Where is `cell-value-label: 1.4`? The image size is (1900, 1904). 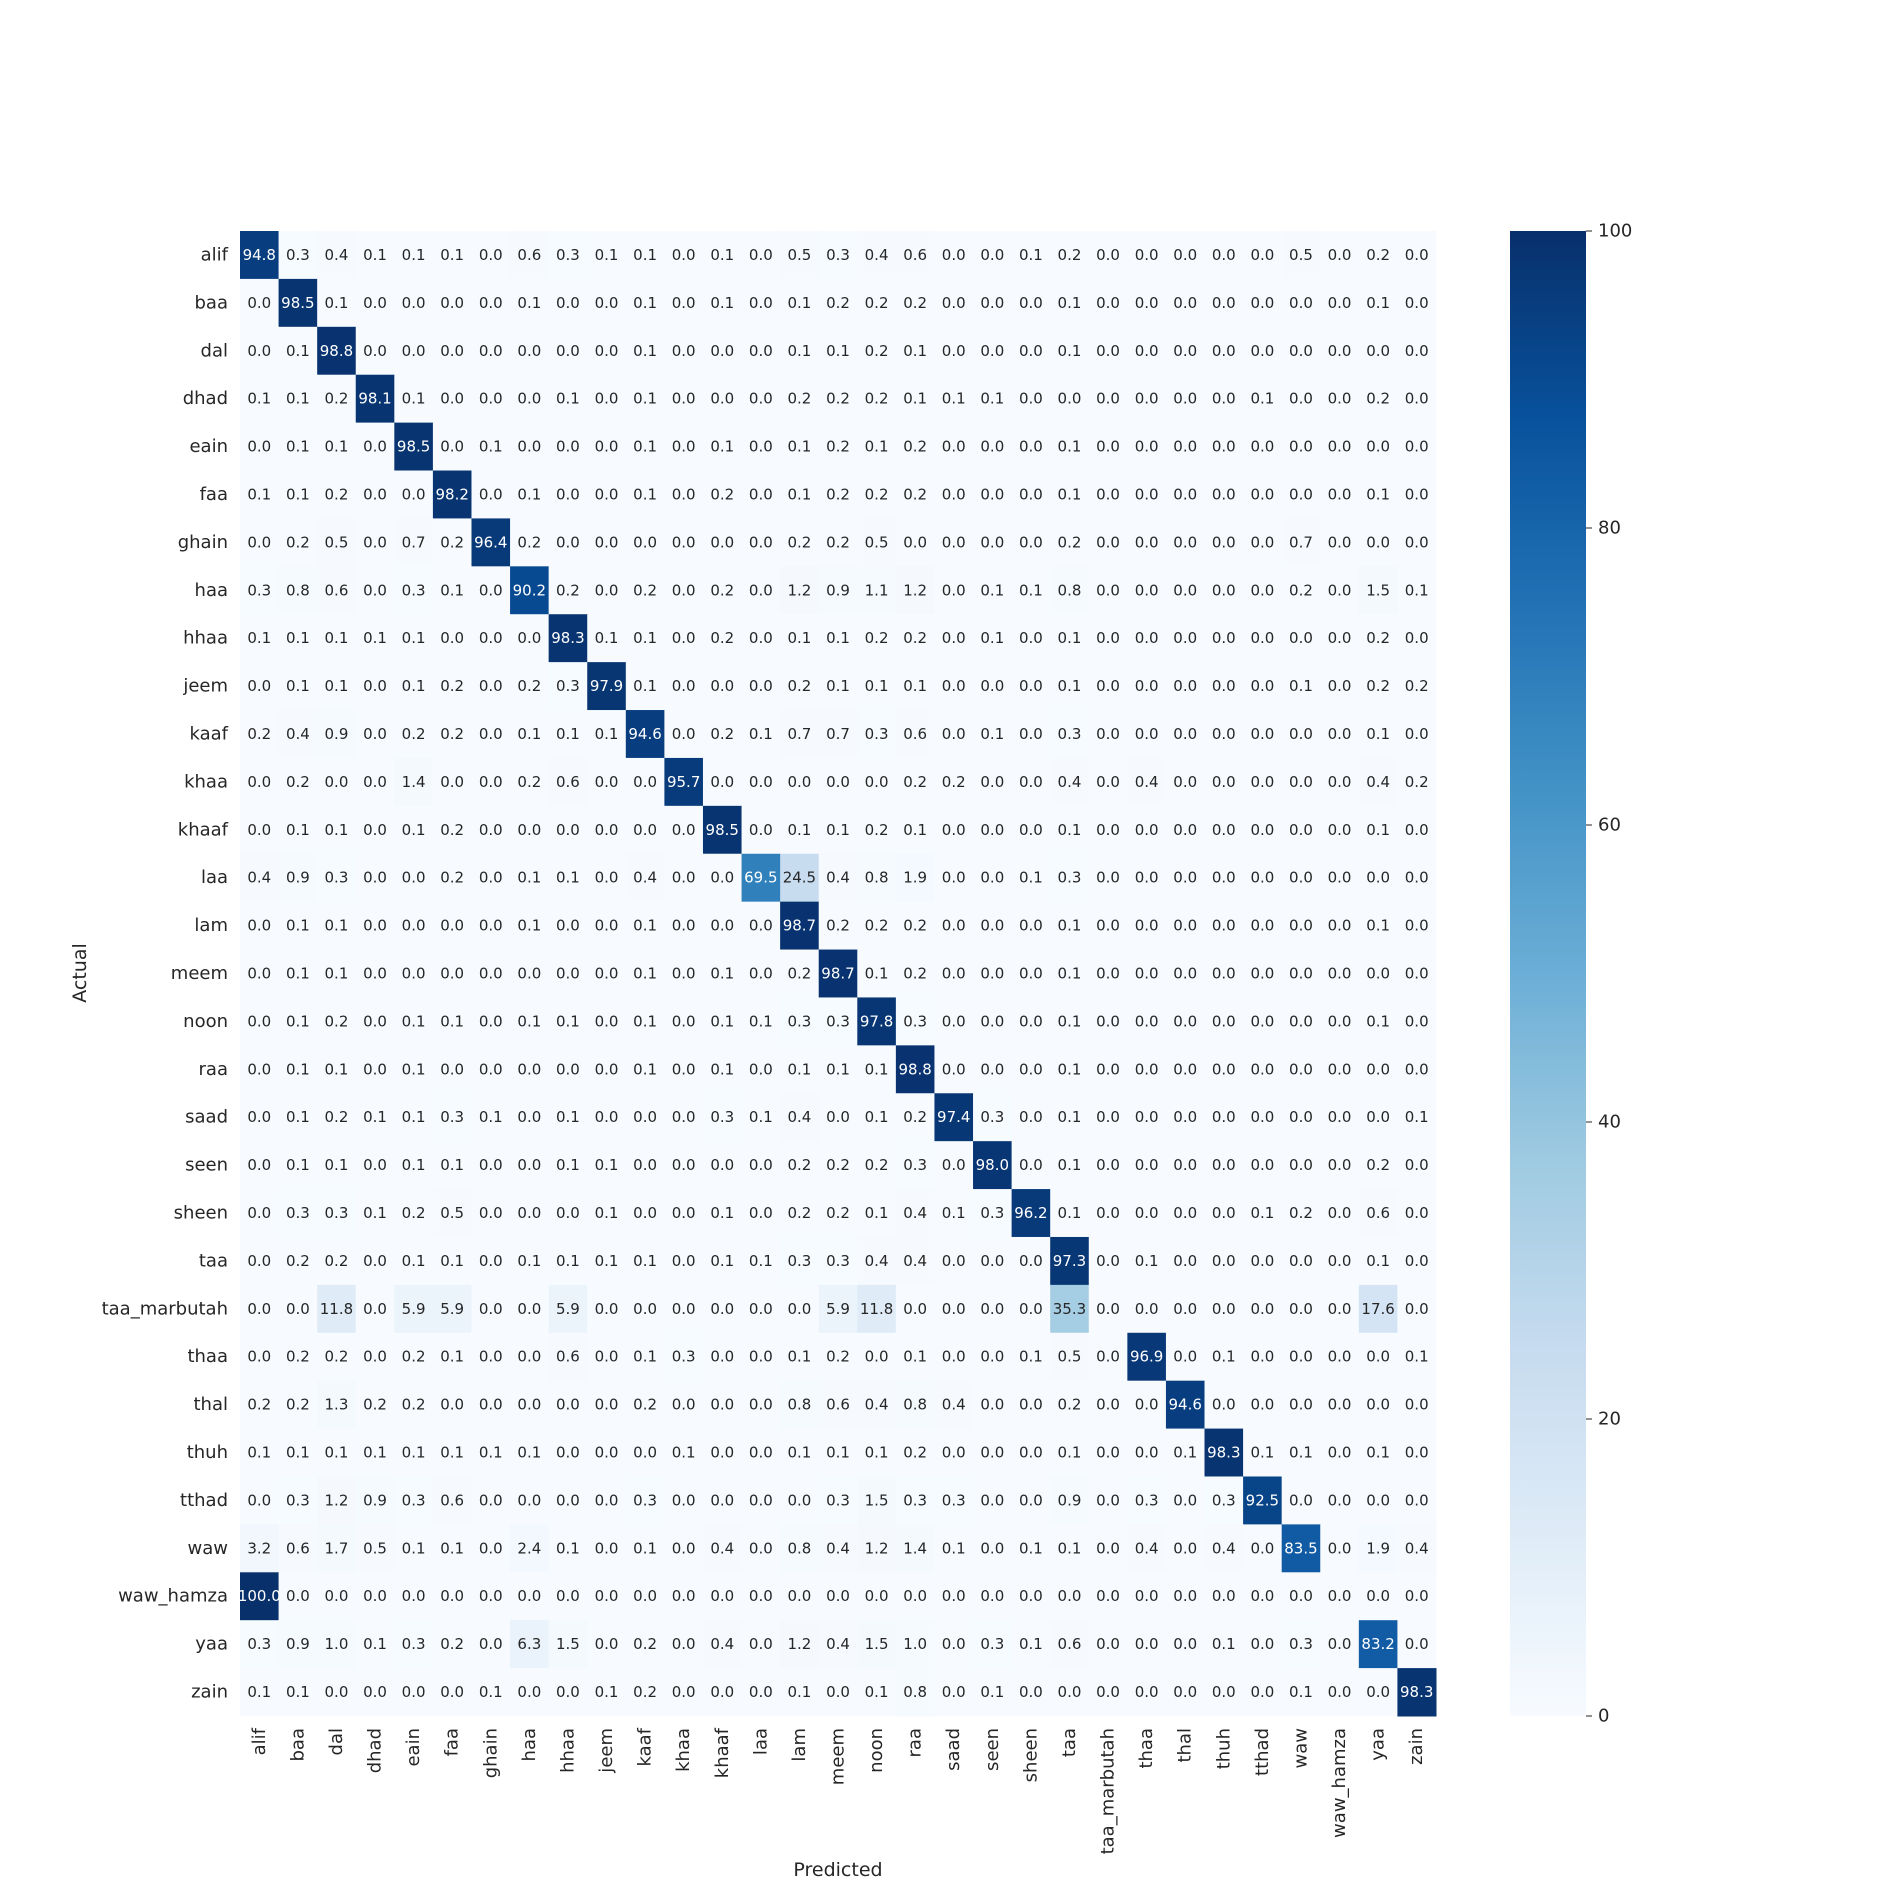 cell-value-label: 1.4 is located at coordinates (414, 782).